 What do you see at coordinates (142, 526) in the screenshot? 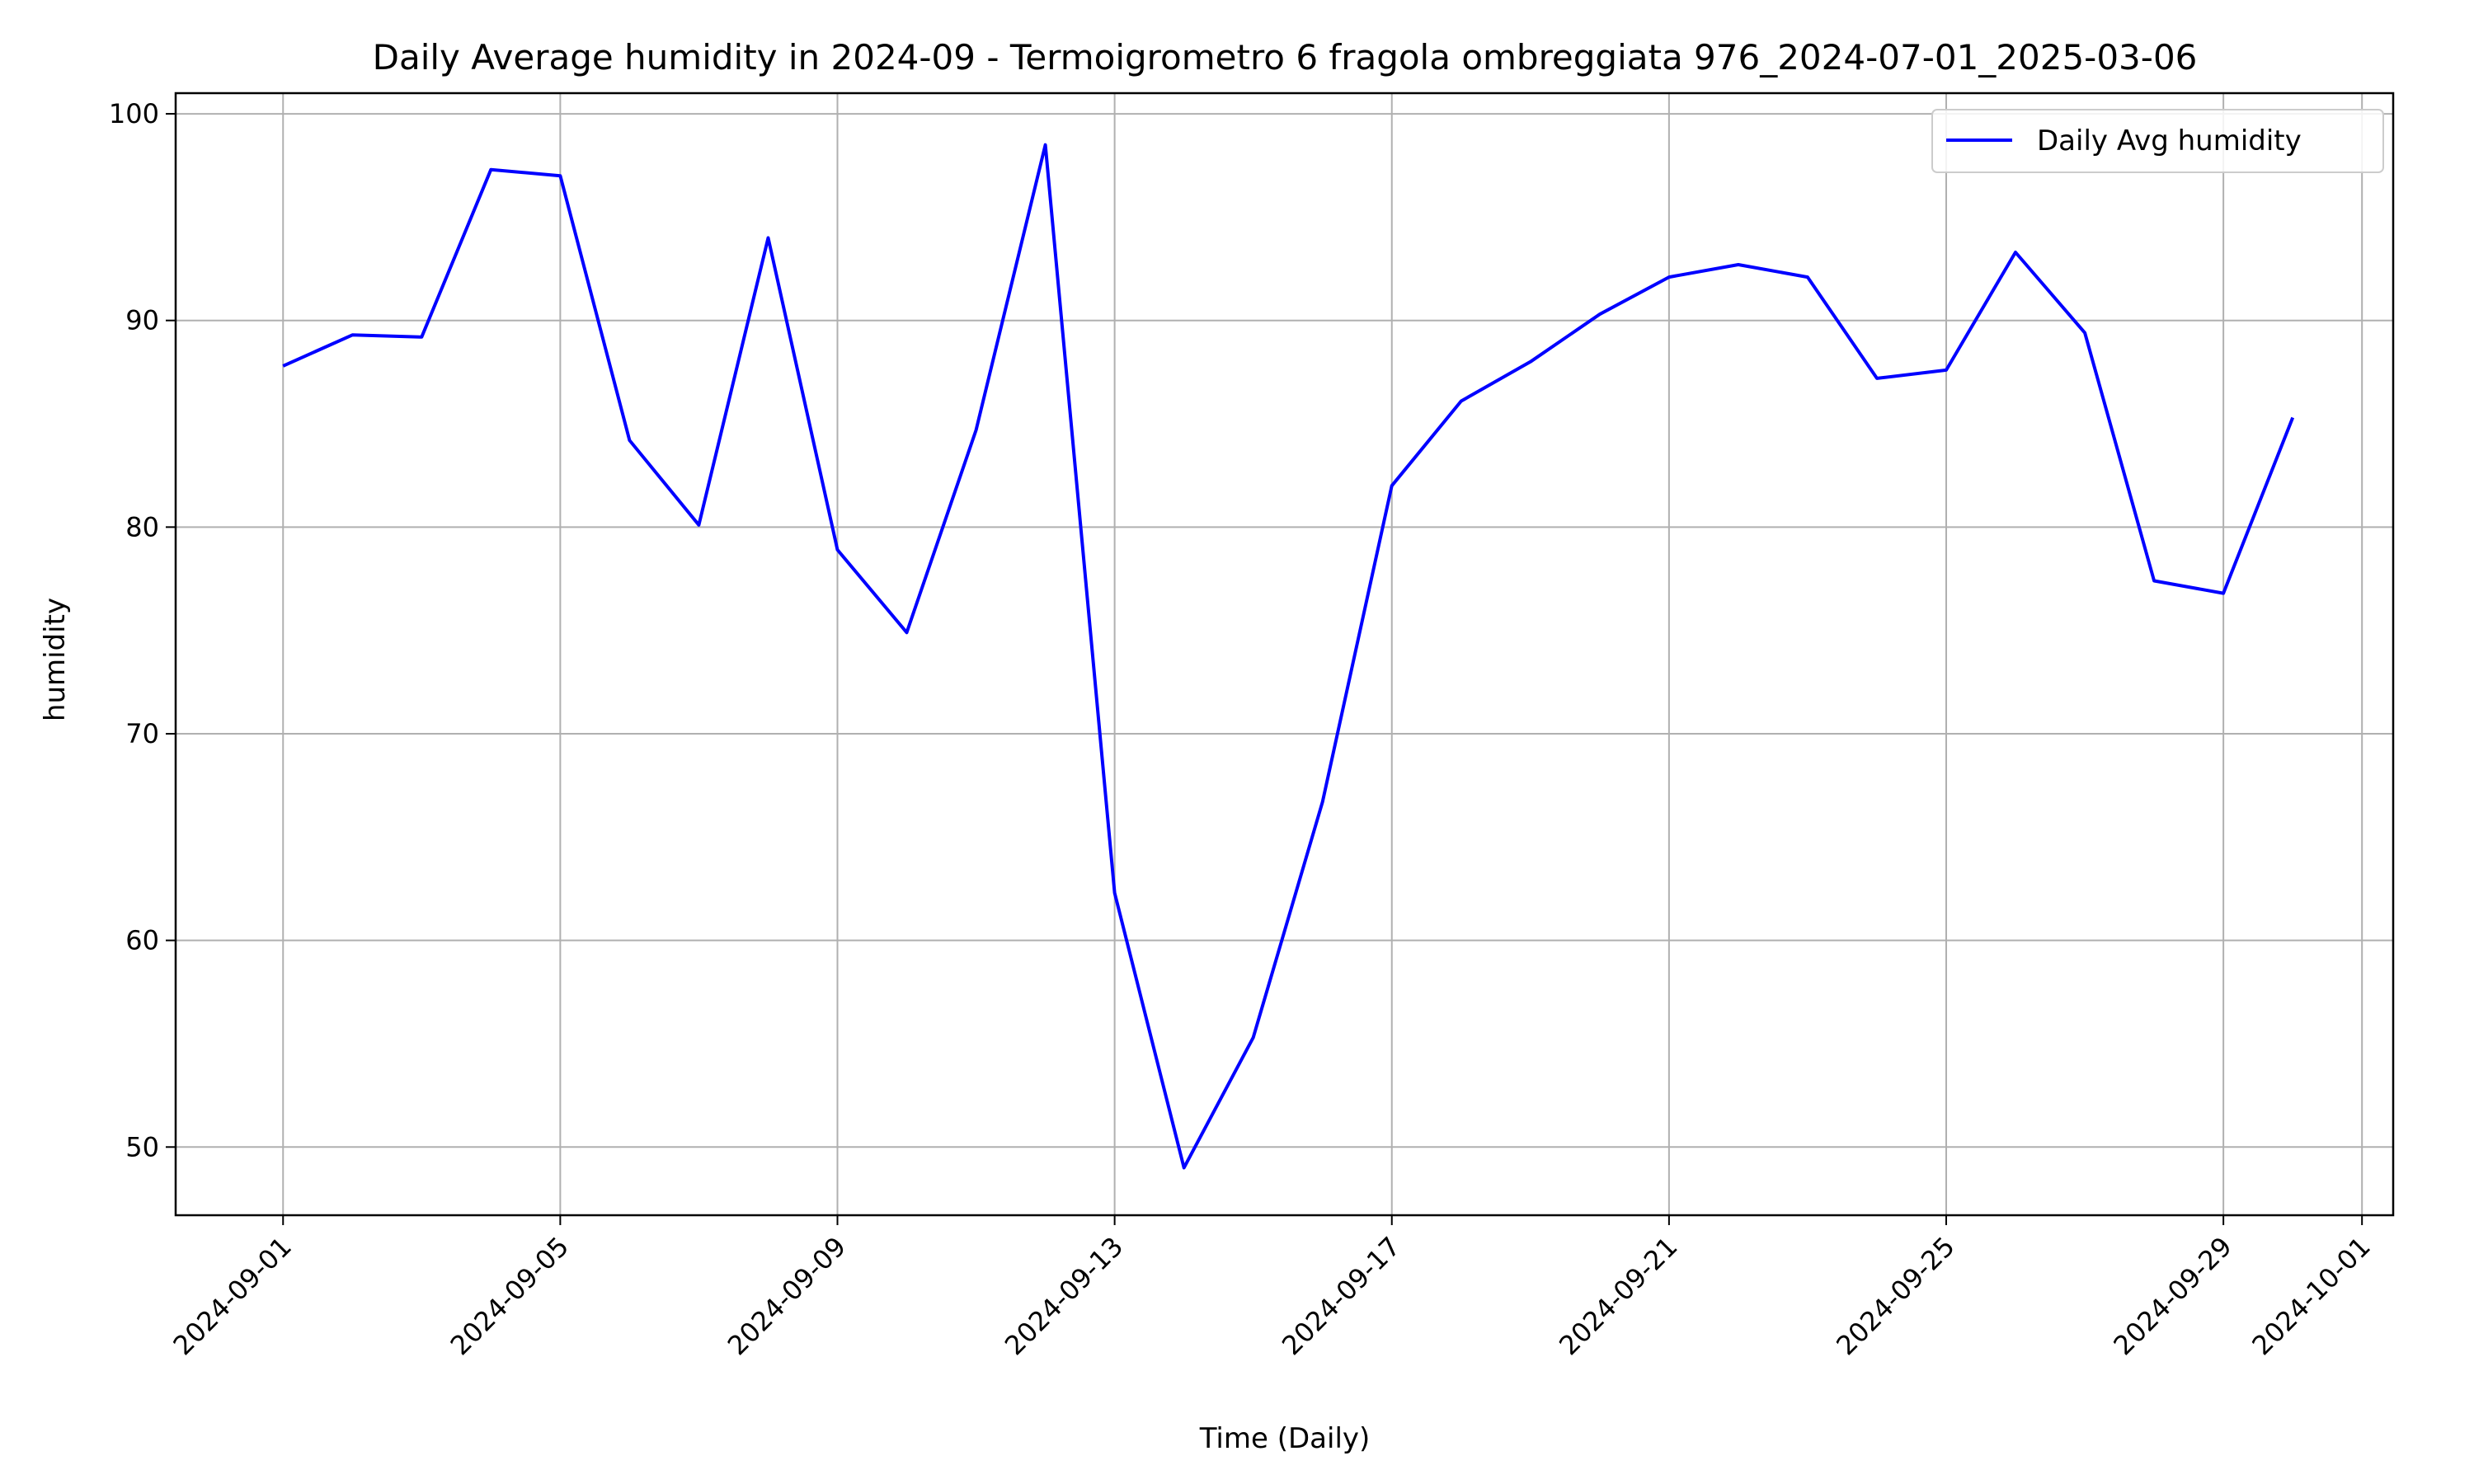
I see `y-tick-label: 80` at bounding box center [142, 526].